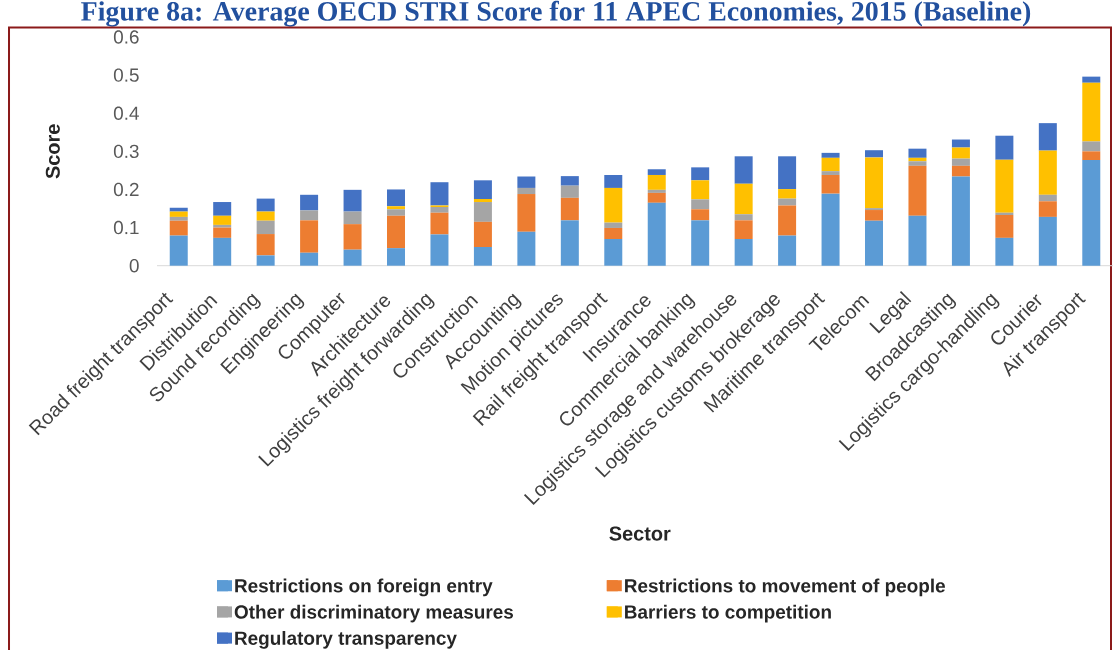  I want to click on legend-label: Restrictions to movement of people, so click(785, 587).